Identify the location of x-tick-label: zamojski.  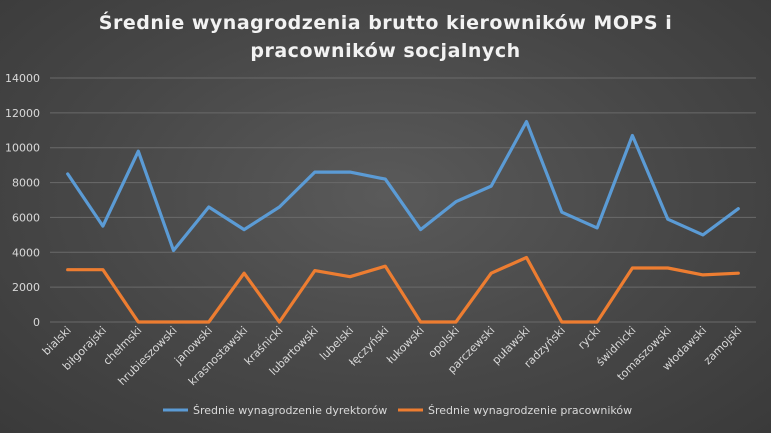
(722, 345).